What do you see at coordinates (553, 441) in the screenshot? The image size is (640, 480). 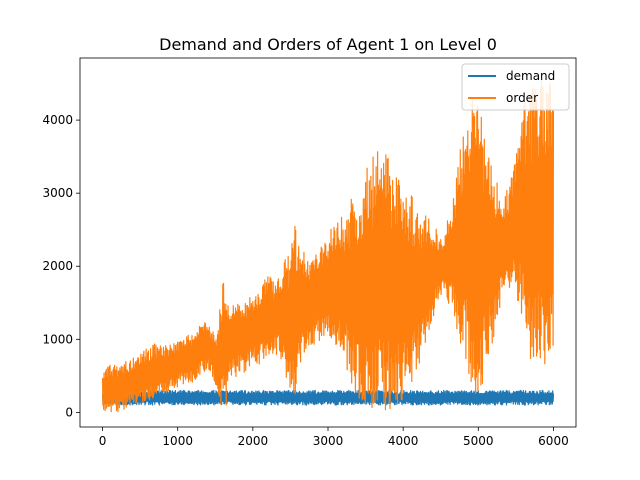 I see `x-tick-label: 6000` at bounding box center [553, 441].